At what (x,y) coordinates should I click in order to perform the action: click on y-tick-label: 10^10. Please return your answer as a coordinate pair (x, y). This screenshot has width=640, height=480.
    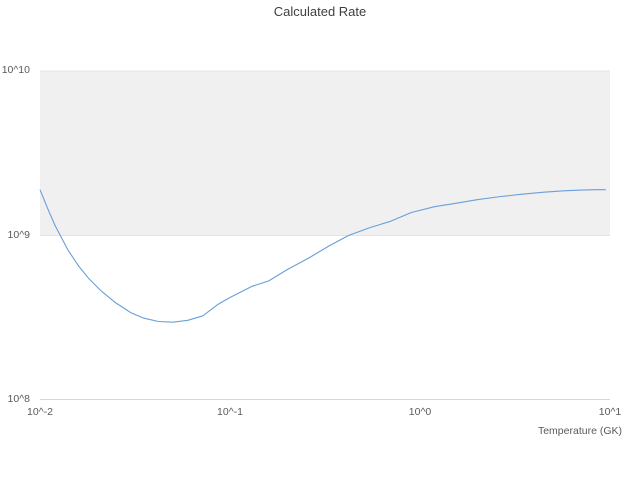
    Looking at the image, I should click on (15, 70).